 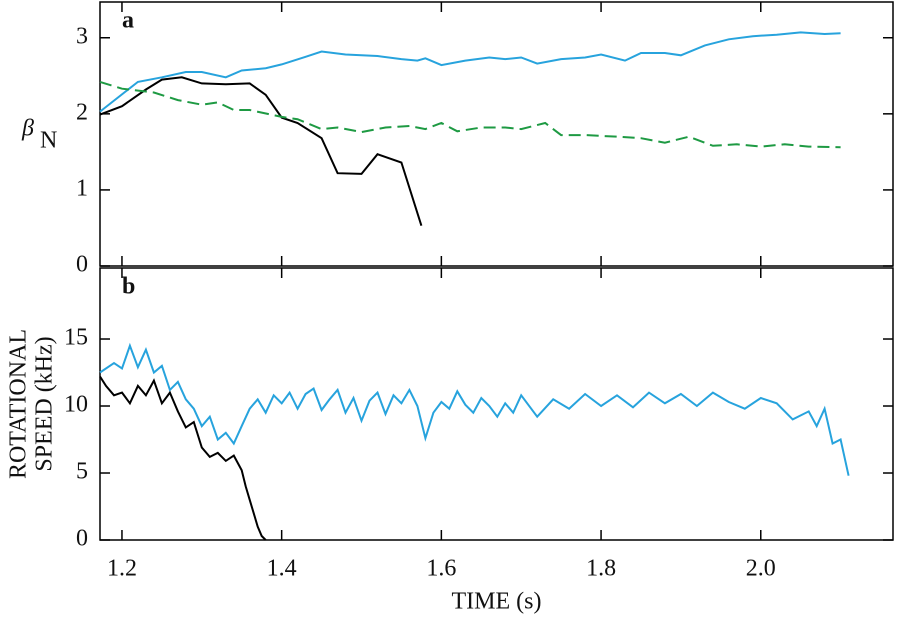 What do you see at coordinates (48, 141) in the screenshot?
I see `y-axis-label-sub: N` at bounding box center [48, 141].